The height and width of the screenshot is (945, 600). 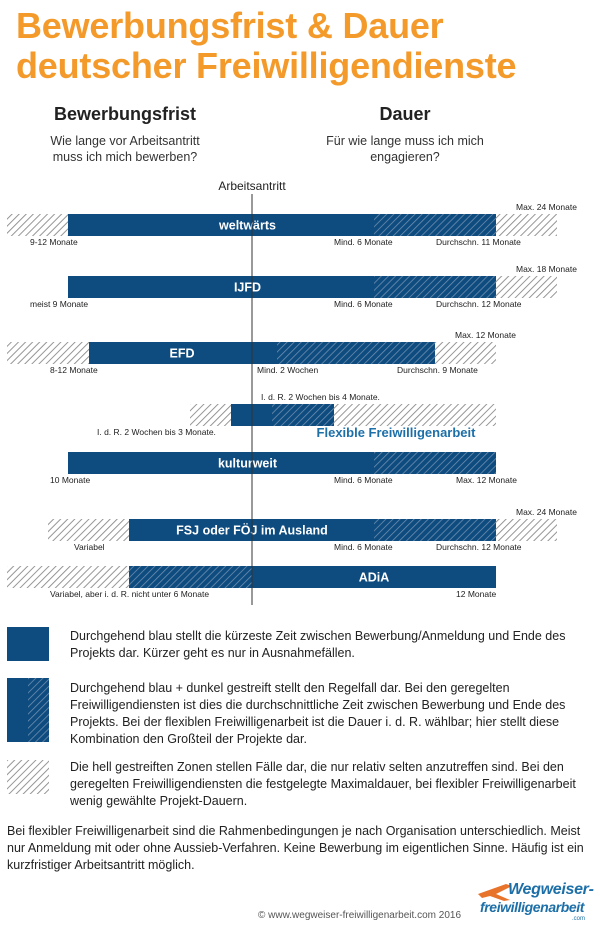 I want to click on wegweiser-logo: Wegweiser- freiwilligenarbeit .com, so click(x=535, y=901).